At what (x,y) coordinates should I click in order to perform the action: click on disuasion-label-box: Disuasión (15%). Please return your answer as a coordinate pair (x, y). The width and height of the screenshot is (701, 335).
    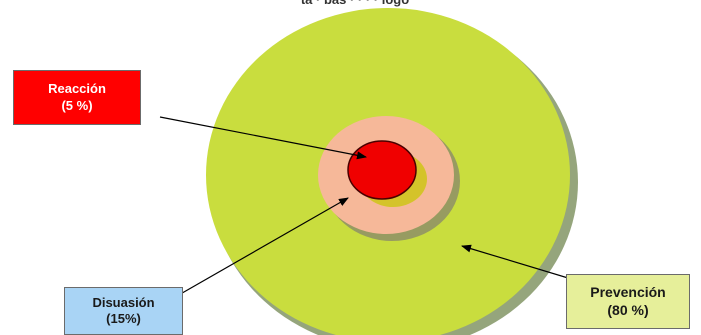
    Looking at the image, I should click on (123, 311).